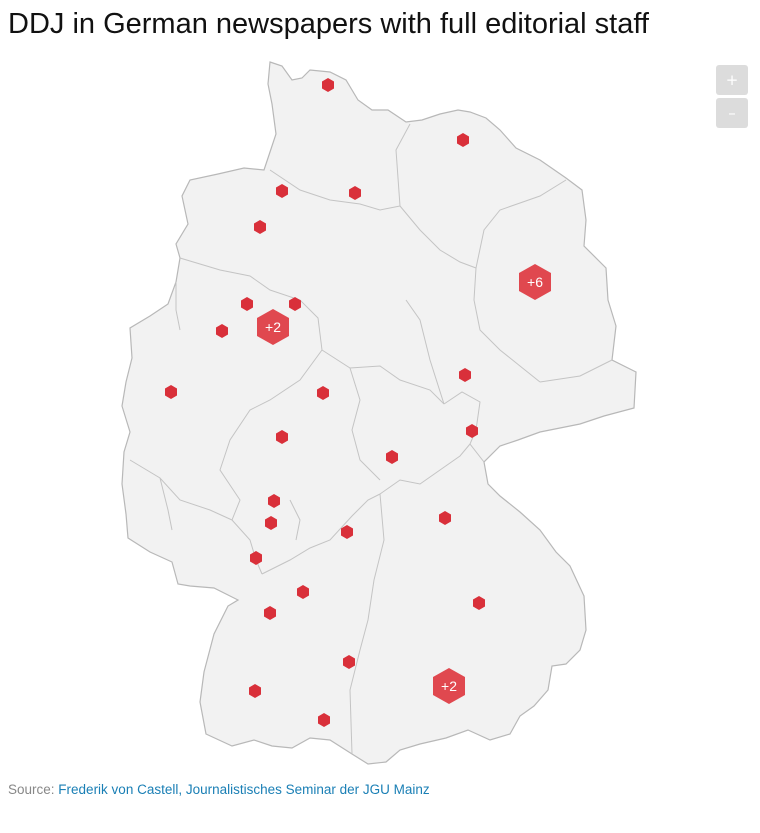 This screenshot has height=833, width=760. What do you see at coordinates (31, 789) in the screenshot?
I see `source-prefix: Source:` at bounding box center [31, 789].